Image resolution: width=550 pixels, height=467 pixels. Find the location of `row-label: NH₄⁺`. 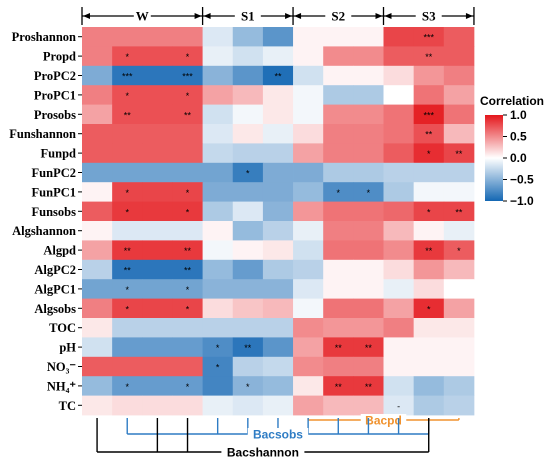

row-label: NH₄⁺ is located at coordinates (61, 386).